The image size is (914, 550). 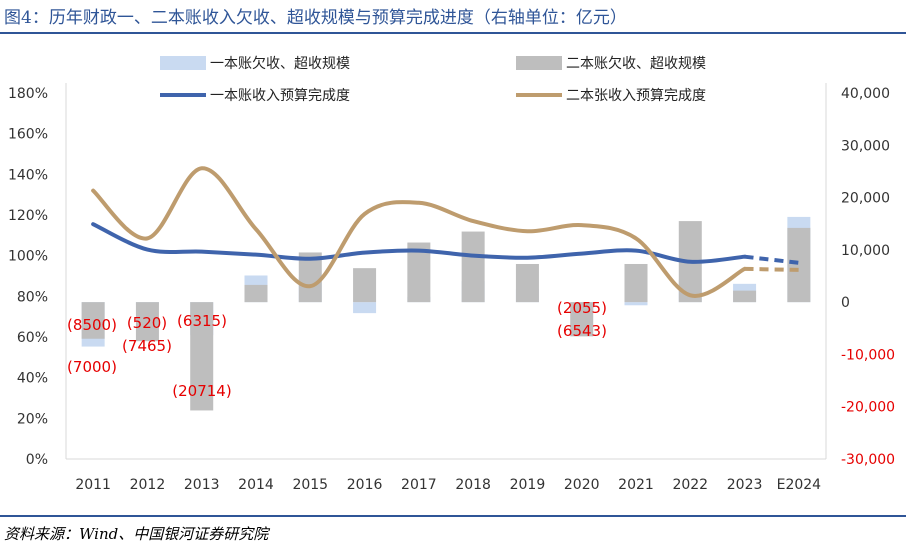 What do you see at coordinates (868, 355) in the screenshot?
I see `y-right-tick-label: -10,000` at bounding box center [868, 355].